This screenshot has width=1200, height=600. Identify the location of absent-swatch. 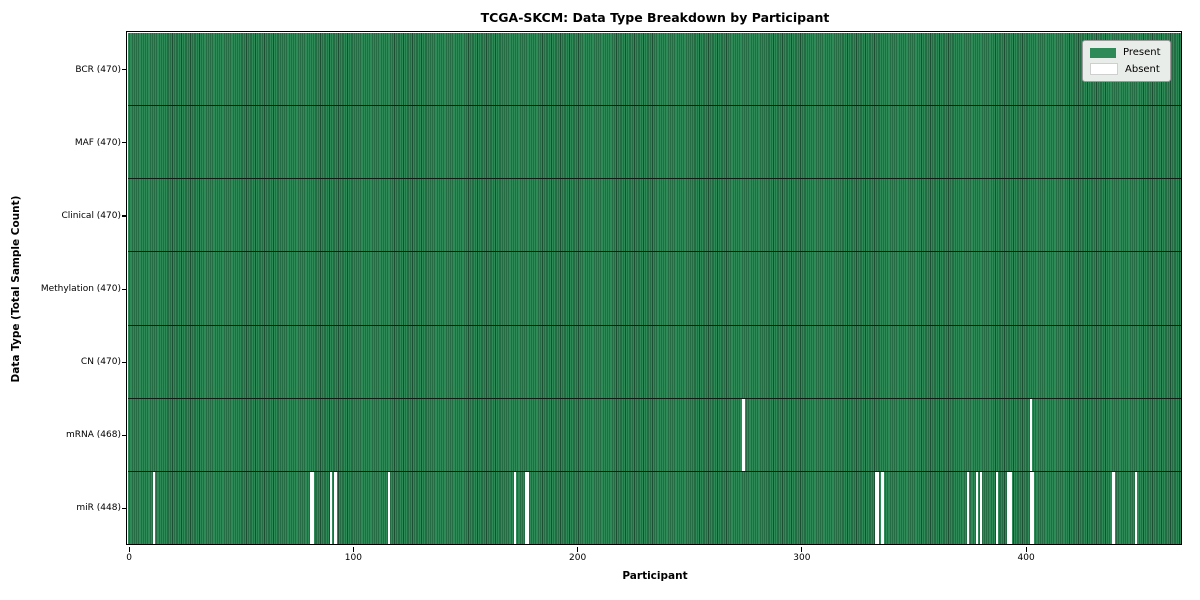
(1104, 69).